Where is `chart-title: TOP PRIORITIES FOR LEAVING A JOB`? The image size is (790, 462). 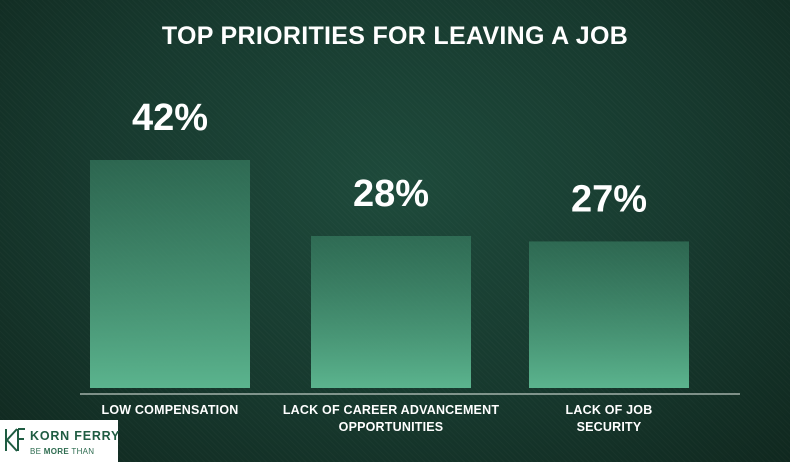
chart-title: TOP PRIORITIES FOR LEAVING A JOB is located at coordinates (395, 36).